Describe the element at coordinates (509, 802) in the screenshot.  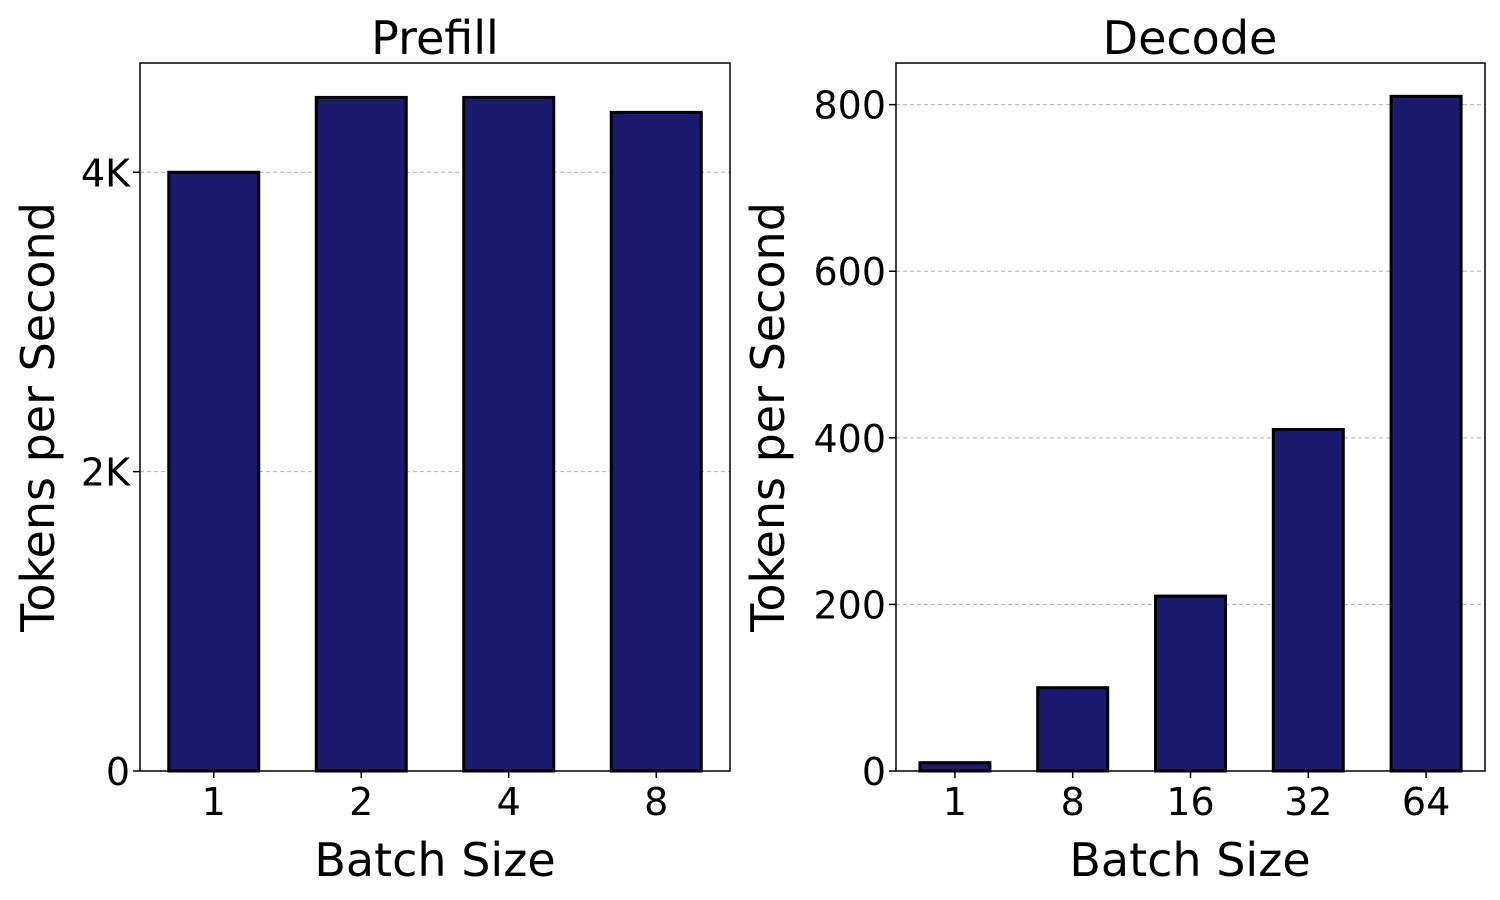
I see `x-tick-label: 4` at that location.